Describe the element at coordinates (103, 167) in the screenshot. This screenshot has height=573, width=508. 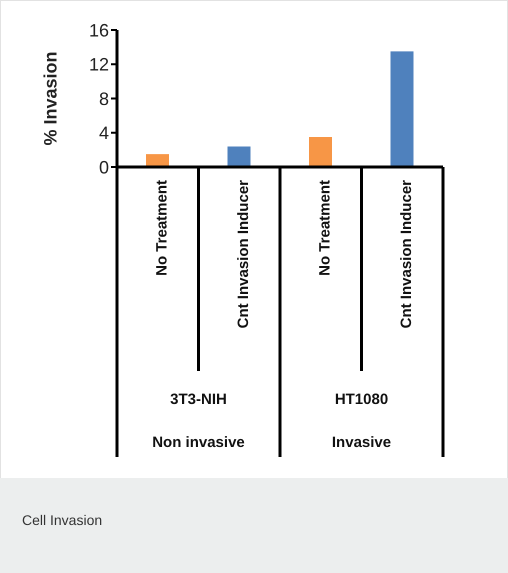
I see `y-tick-label: 0` at that location.